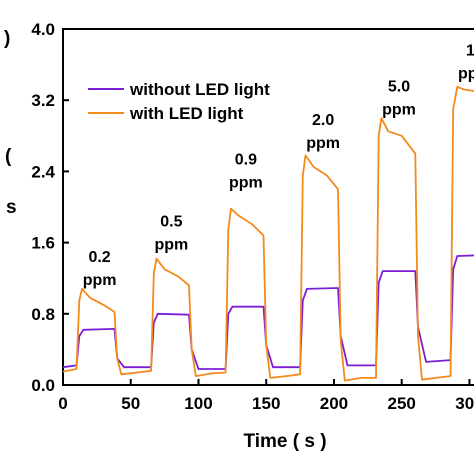  Describe the element at coordinates (99, 257) in the screenshot. I see `concentration-label: 0.2` at that location.